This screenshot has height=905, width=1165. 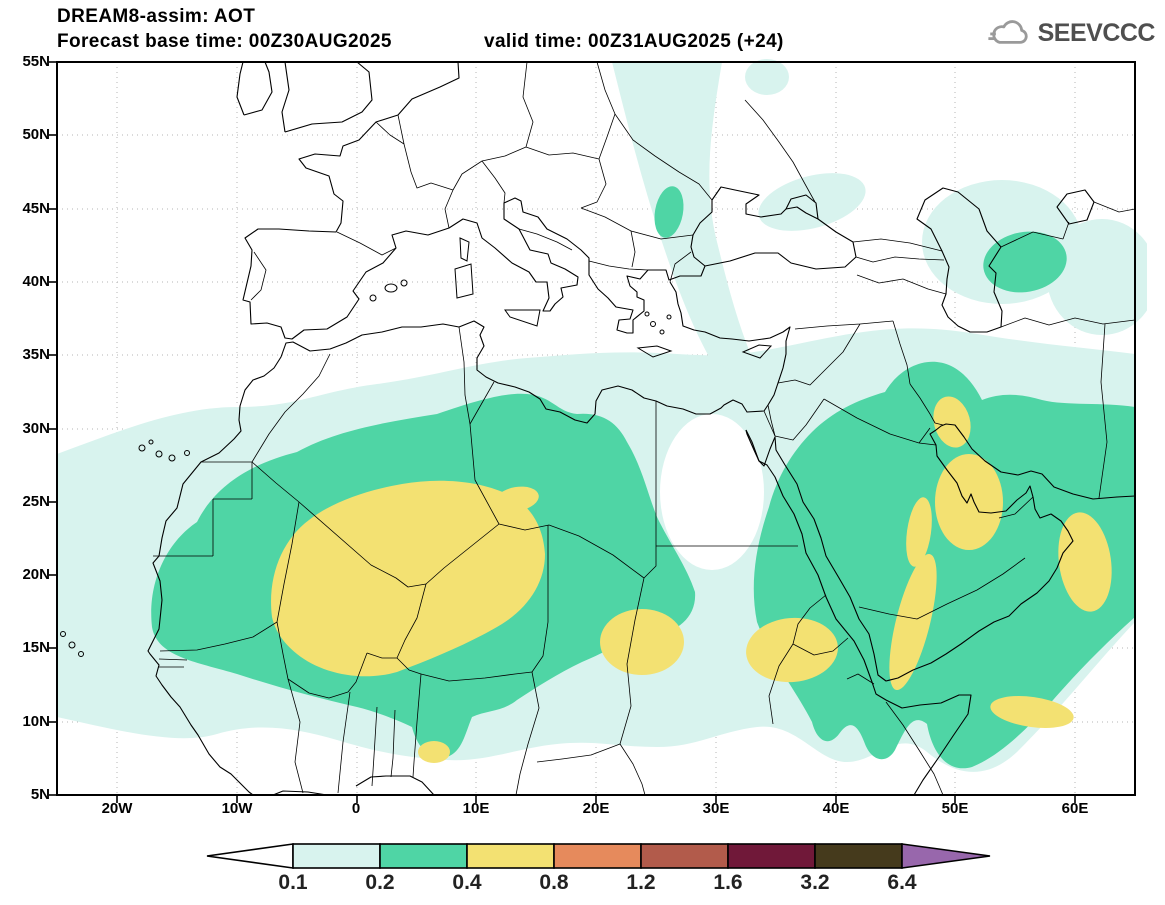 What do you see at coordinates (36, 281) in the screenshot?
I see `ytick-40n: 40N` at bounding box center [36, 281].